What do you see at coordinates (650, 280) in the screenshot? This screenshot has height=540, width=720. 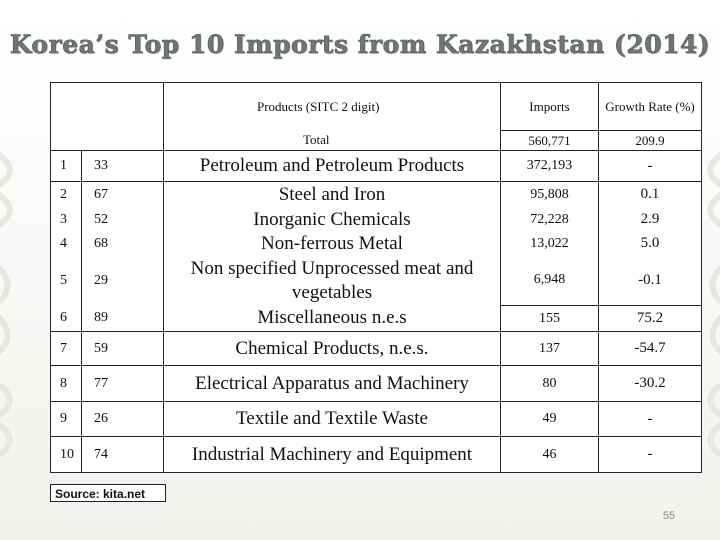 I see `growth-cell: -0.1` at bounding box center [650, 280].